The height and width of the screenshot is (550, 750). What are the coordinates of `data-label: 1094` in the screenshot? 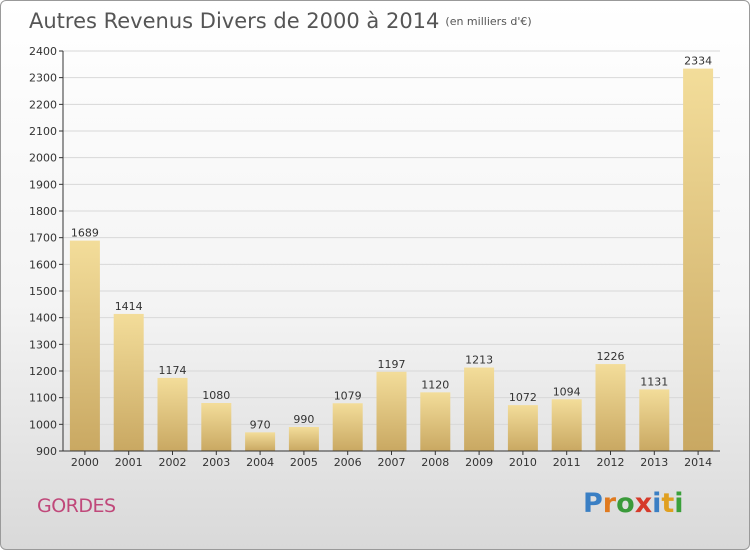 It's located at (567, 391).